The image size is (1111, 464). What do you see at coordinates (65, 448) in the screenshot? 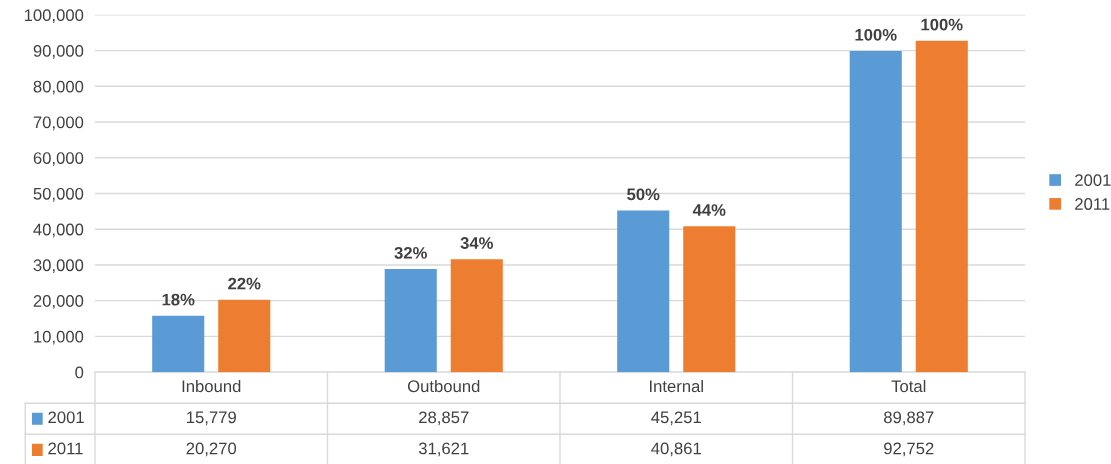
I see `text: 2011` at bounding box center [65, 448].